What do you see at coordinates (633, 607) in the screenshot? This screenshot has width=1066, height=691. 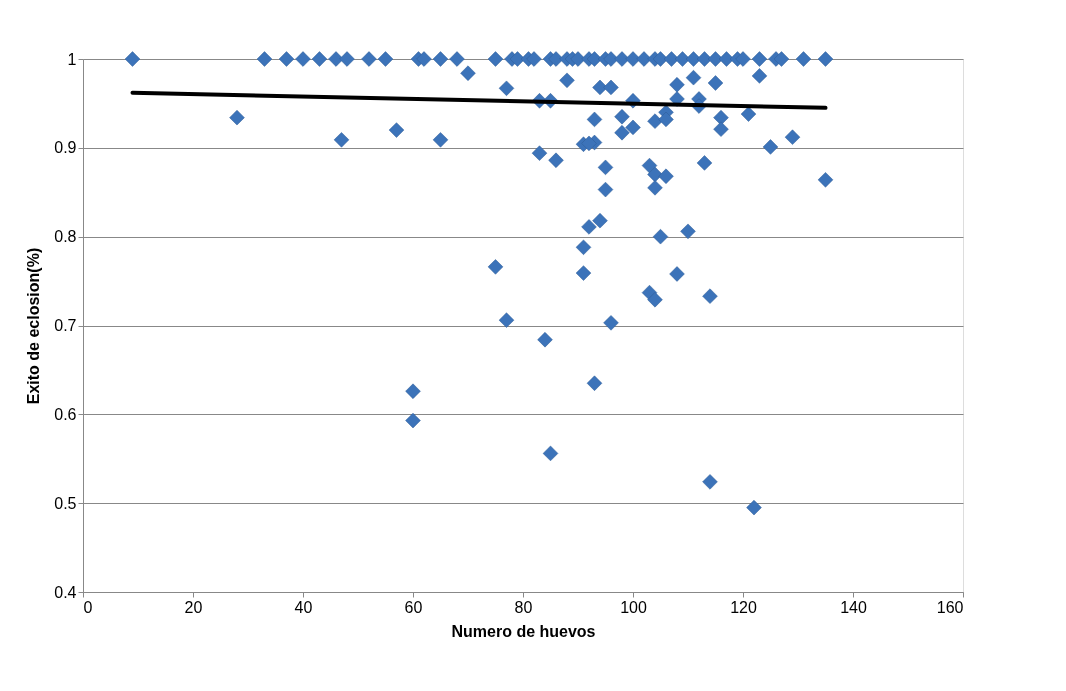 I see `x-tick-label: 100` at bounding box center [633, 607].